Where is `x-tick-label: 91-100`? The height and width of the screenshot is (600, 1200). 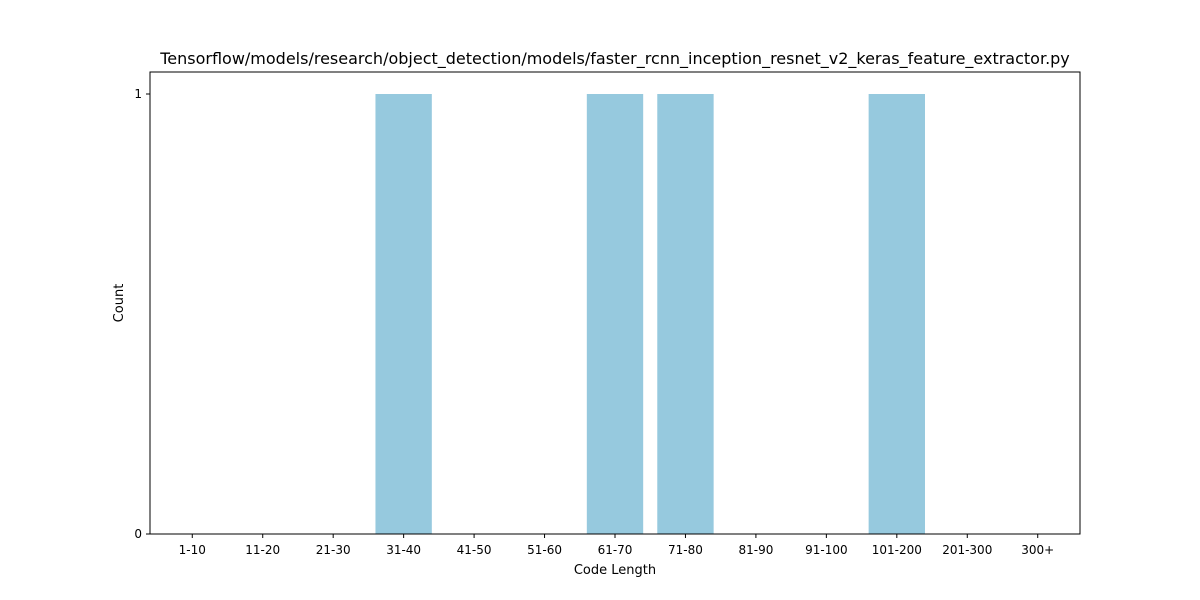
x-tick-label: 91-100 is located at coordinates (826, 550).